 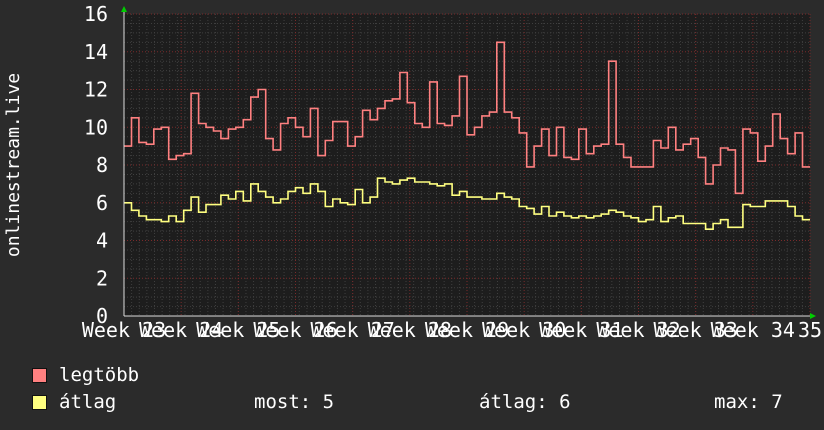 What do you see at coordinates (102, 316) in the screenshot?
I see `y-tick-label: 0` at bounding box center [102, 316].